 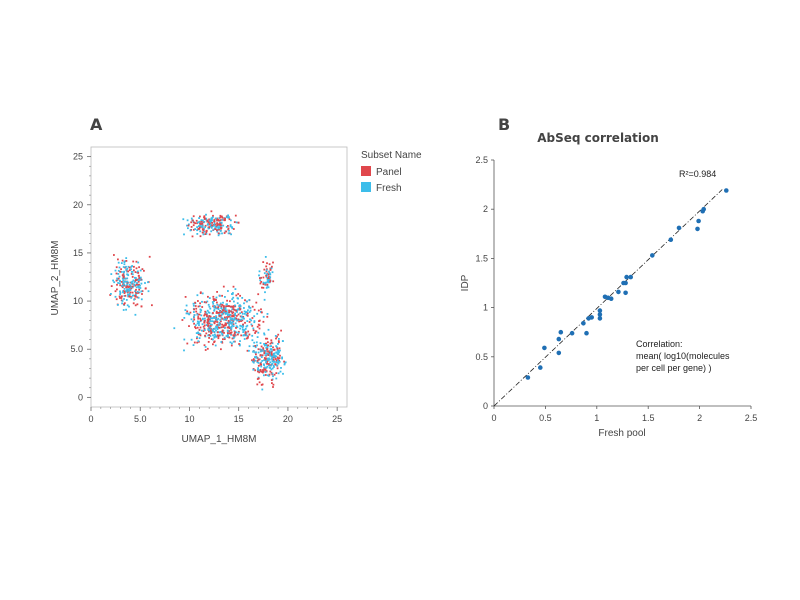 What do you see at coordinates (366, 187) in the screenshot?
I see `legend-swatch-fresh` at bounding box center [366, 187].